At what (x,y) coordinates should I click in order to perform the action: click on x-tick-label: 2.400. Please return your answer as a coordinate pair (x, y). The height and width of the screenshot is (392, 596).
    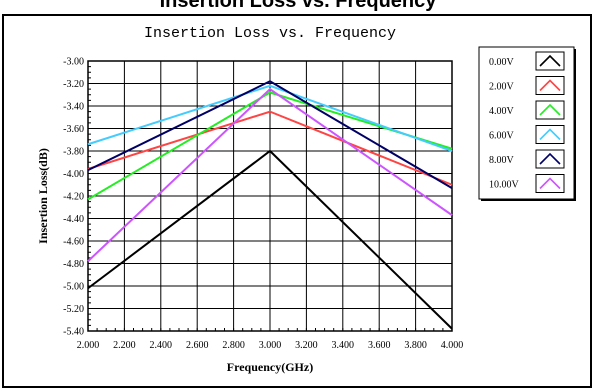
    Looking at the image, I should click on (161, 345).